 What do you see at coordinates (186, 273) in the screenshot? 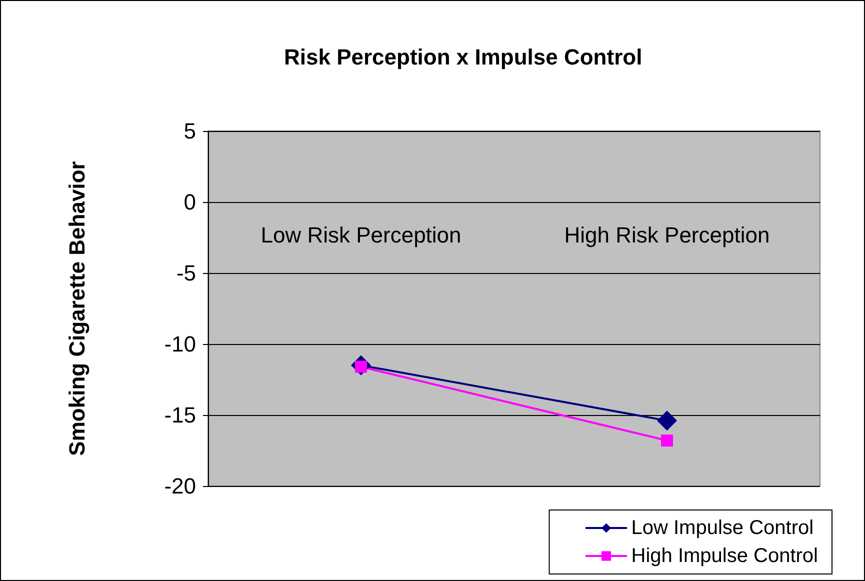
I see `y-tick-label: -5` at bounding box center [186, 273].